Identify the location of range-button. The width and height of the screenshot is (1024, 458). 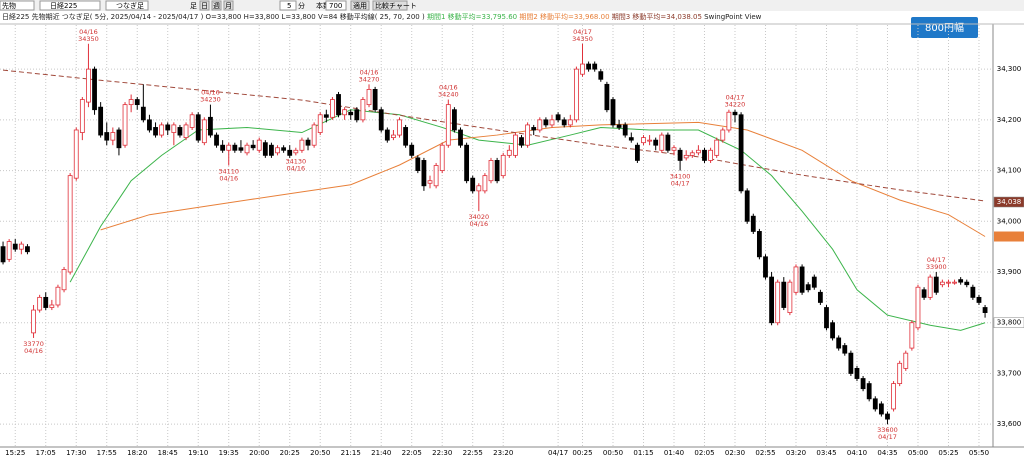
(944, 27).